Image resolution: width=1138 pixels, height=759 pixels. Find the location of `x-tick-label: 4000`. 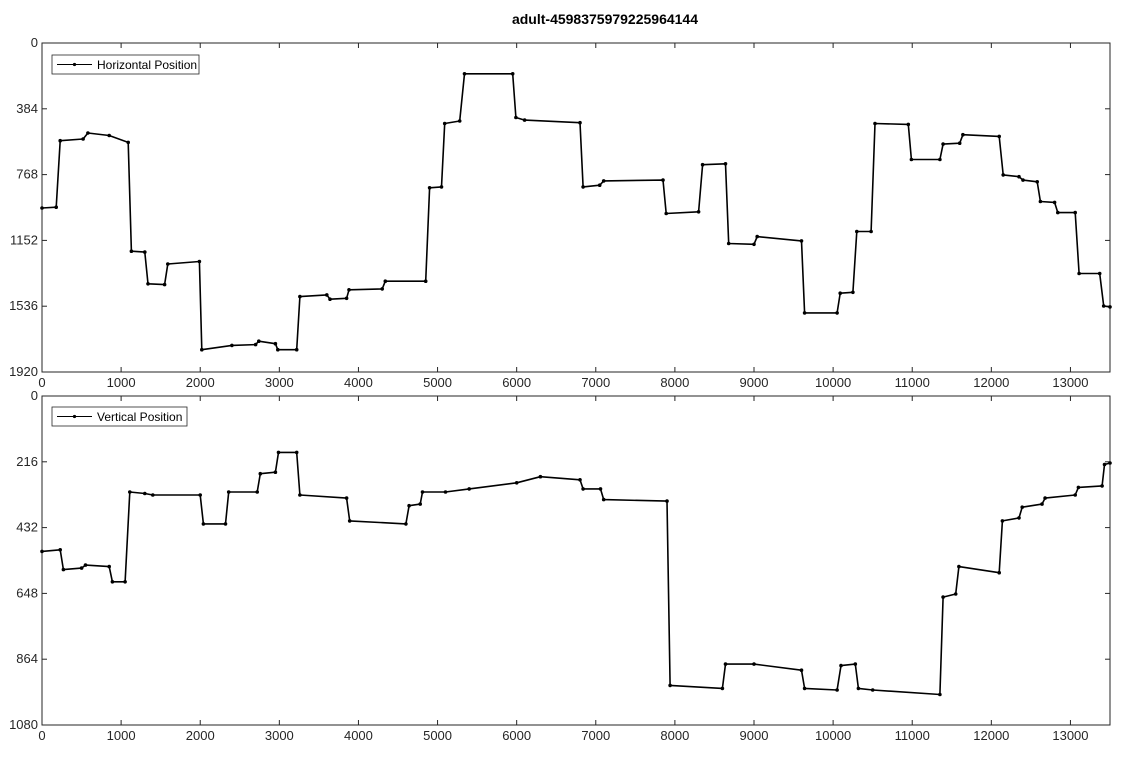

x-tick-label: 4000 is located at coordinates (358, 382).